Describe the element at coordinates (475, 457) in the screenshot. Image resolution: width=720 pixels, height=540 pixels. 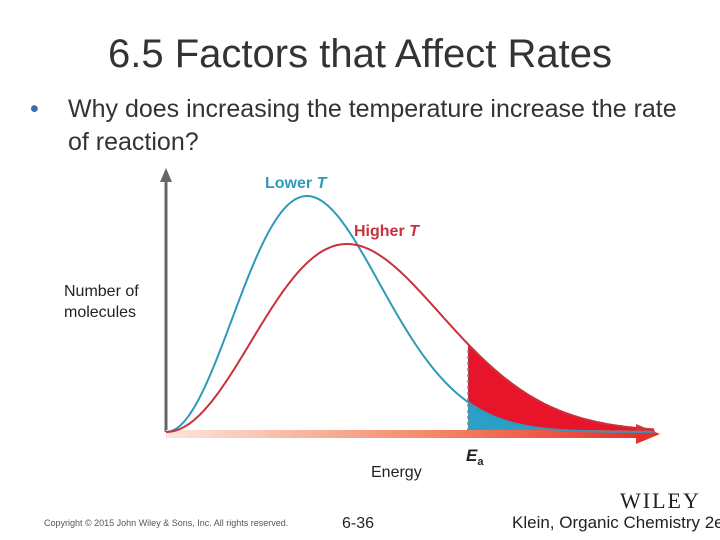
I see `activation-energy-label: Ea` at that location.